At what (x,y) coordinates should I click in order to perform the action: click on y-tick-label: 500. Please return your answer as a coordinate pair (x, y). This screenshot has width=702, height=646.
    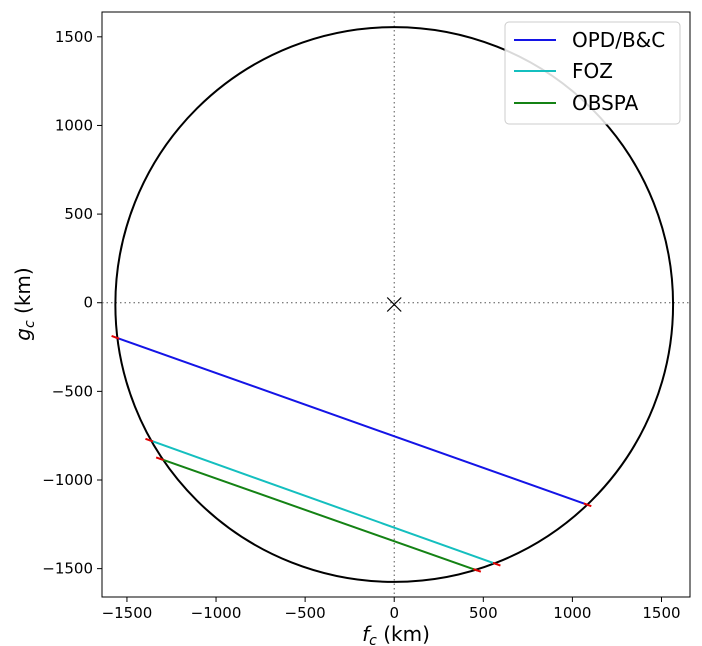
    Looking at the image, I should click on (78, 214).